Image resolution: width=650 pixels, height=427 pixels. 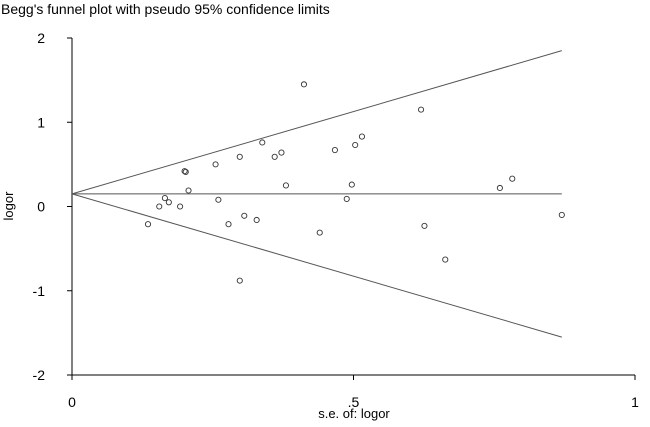 What do you see at coordinates (354, 413) in the screenshot?
I see `x-axis-label: s.e. of: logor` at bounding box center [354, 413].